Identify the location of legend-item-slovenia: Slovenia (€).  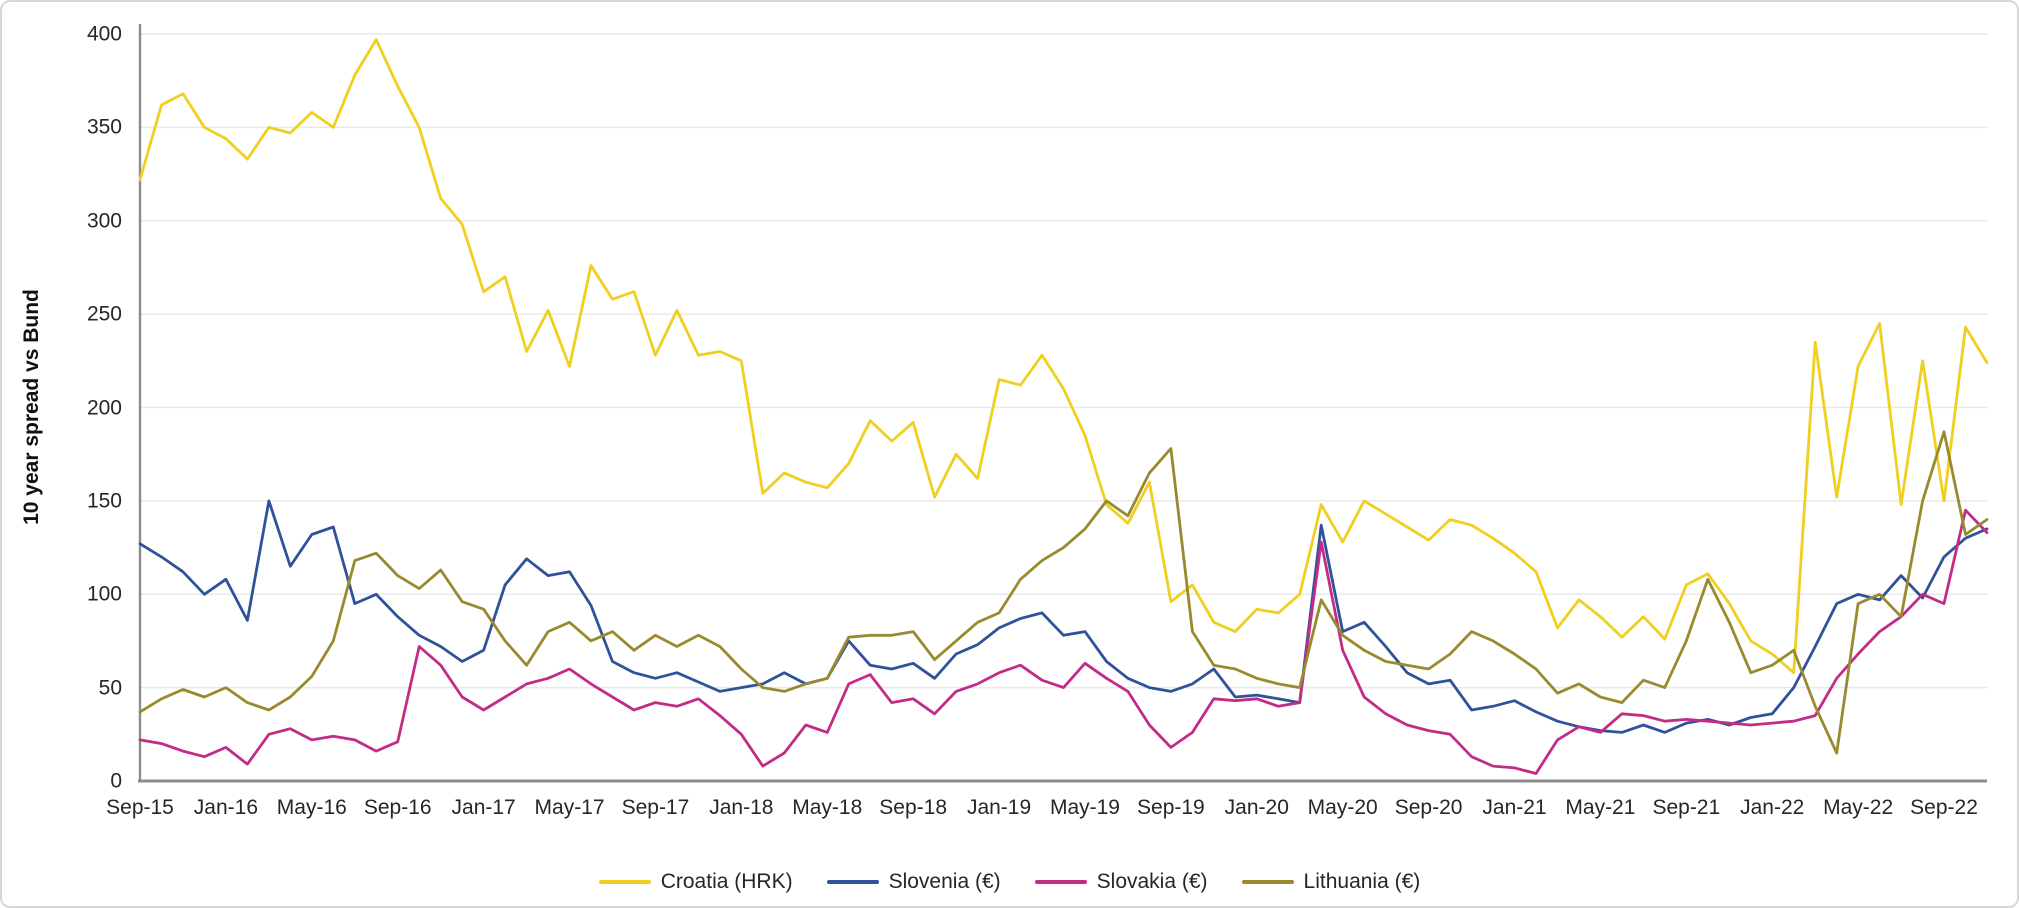
(913, 882).